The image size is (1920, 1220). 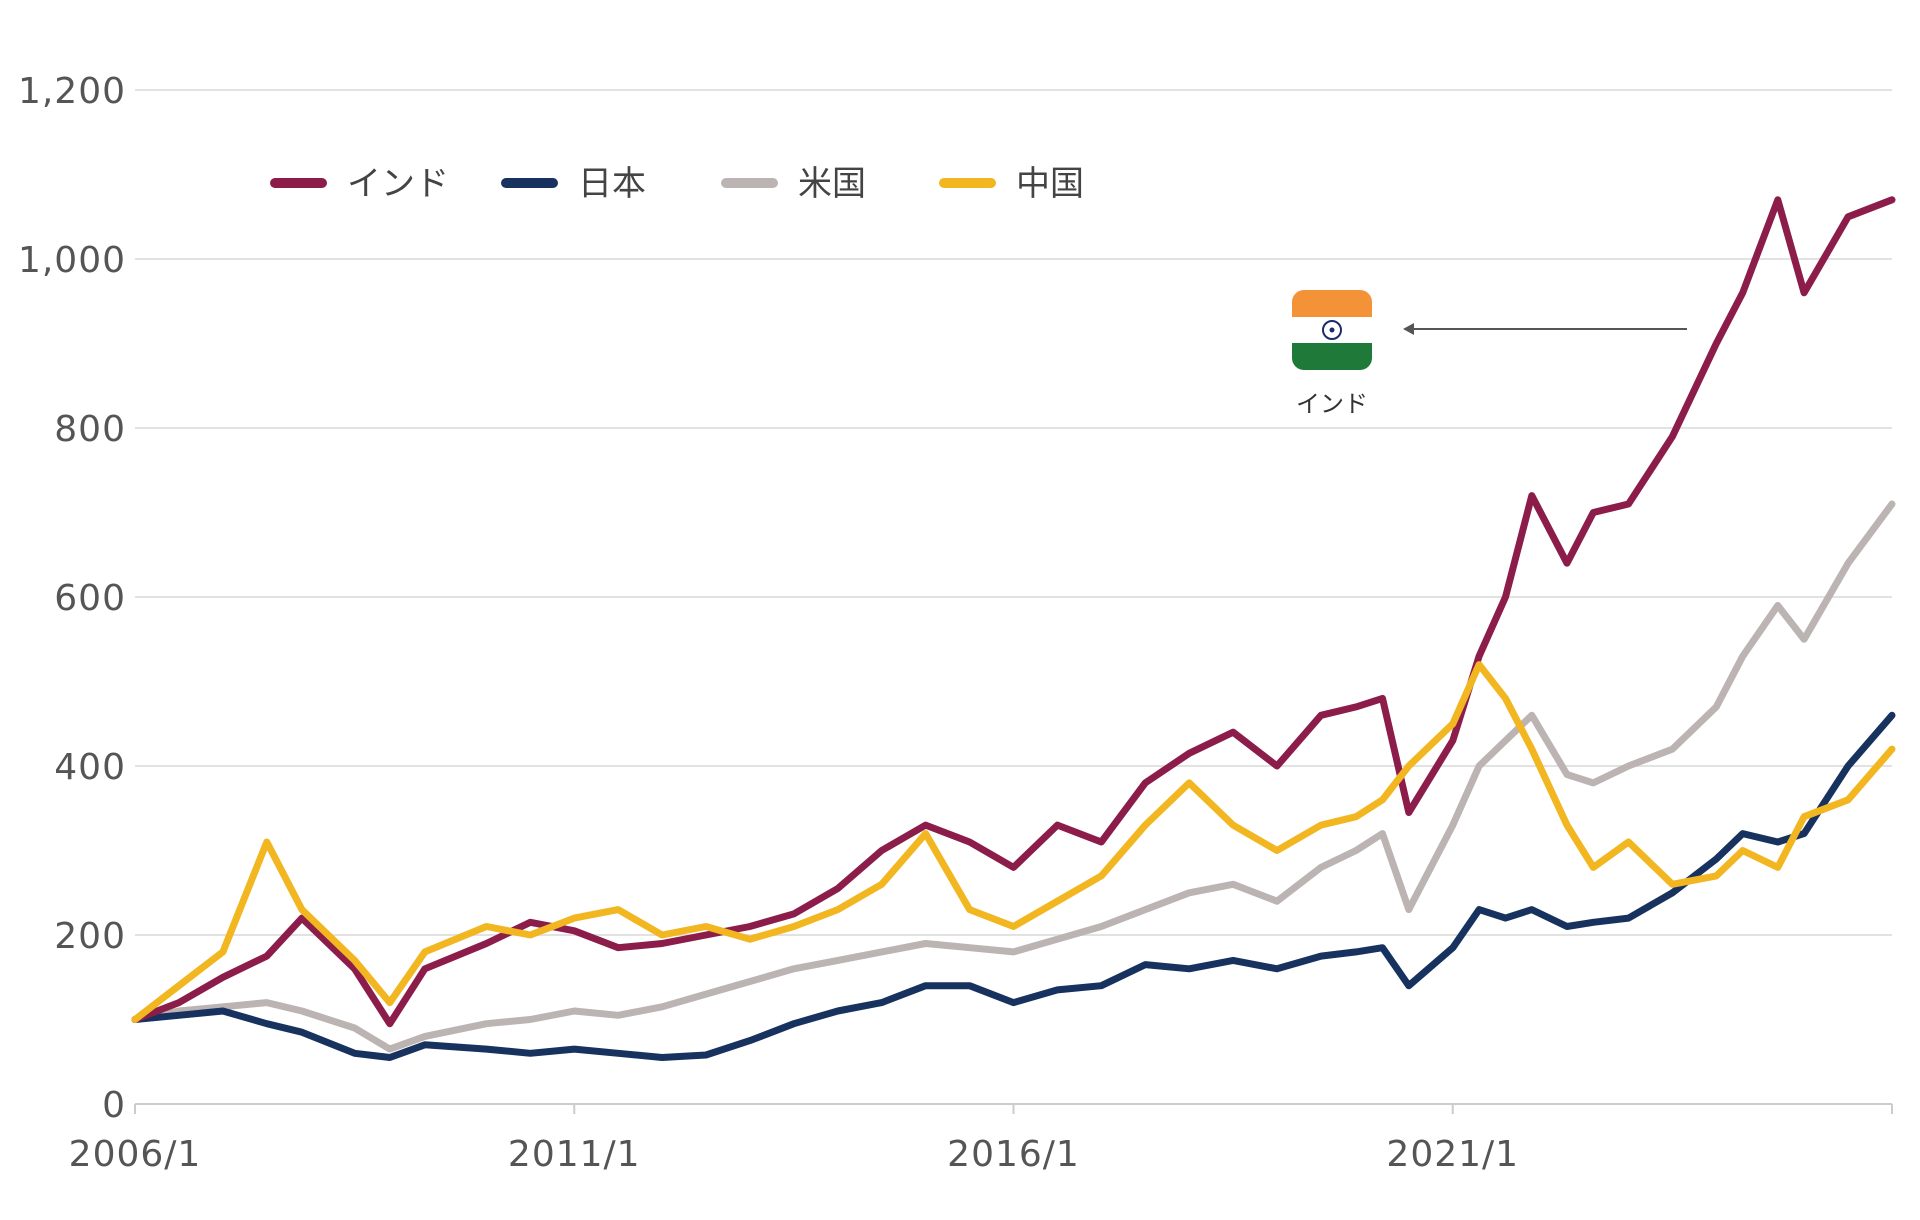 What do you see at coordinates (1452, 1154) in the screenshot?
I see `x-tick-label: 2021/1` at bounding box center [1452, 1154].